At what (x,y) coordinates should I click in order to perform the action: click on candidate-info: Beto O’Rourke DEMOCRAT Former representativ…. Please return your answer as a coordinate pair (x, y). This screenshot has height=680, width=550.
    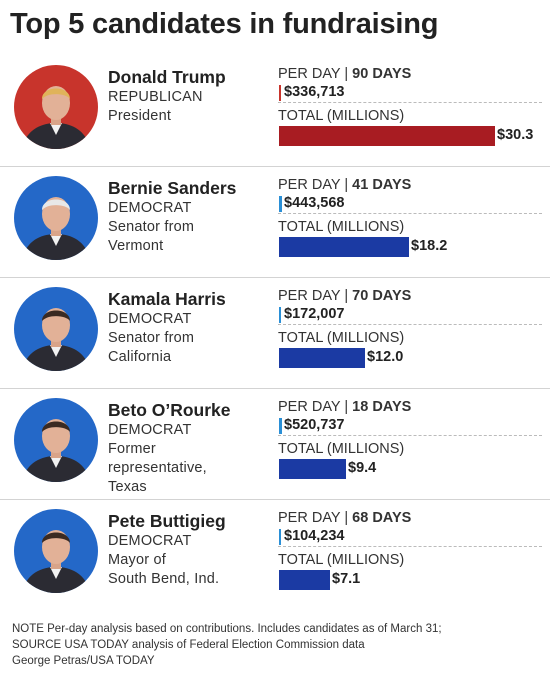
    Looking at the image, I should click on (189, 448).